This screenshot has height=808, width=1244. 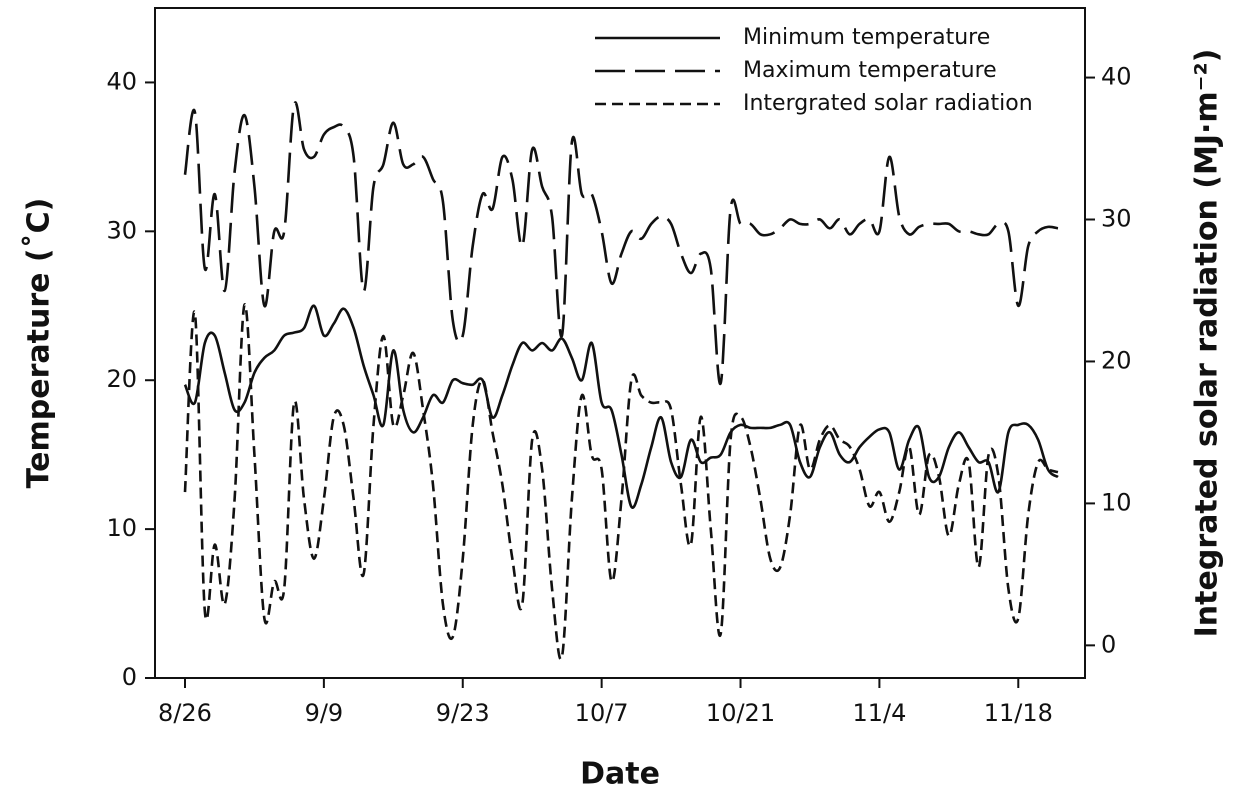 What do you see at coordinates (1116, 360) in the screenshot?
I see `y2-tick-label: 20` at bounding box center [1116, 360].